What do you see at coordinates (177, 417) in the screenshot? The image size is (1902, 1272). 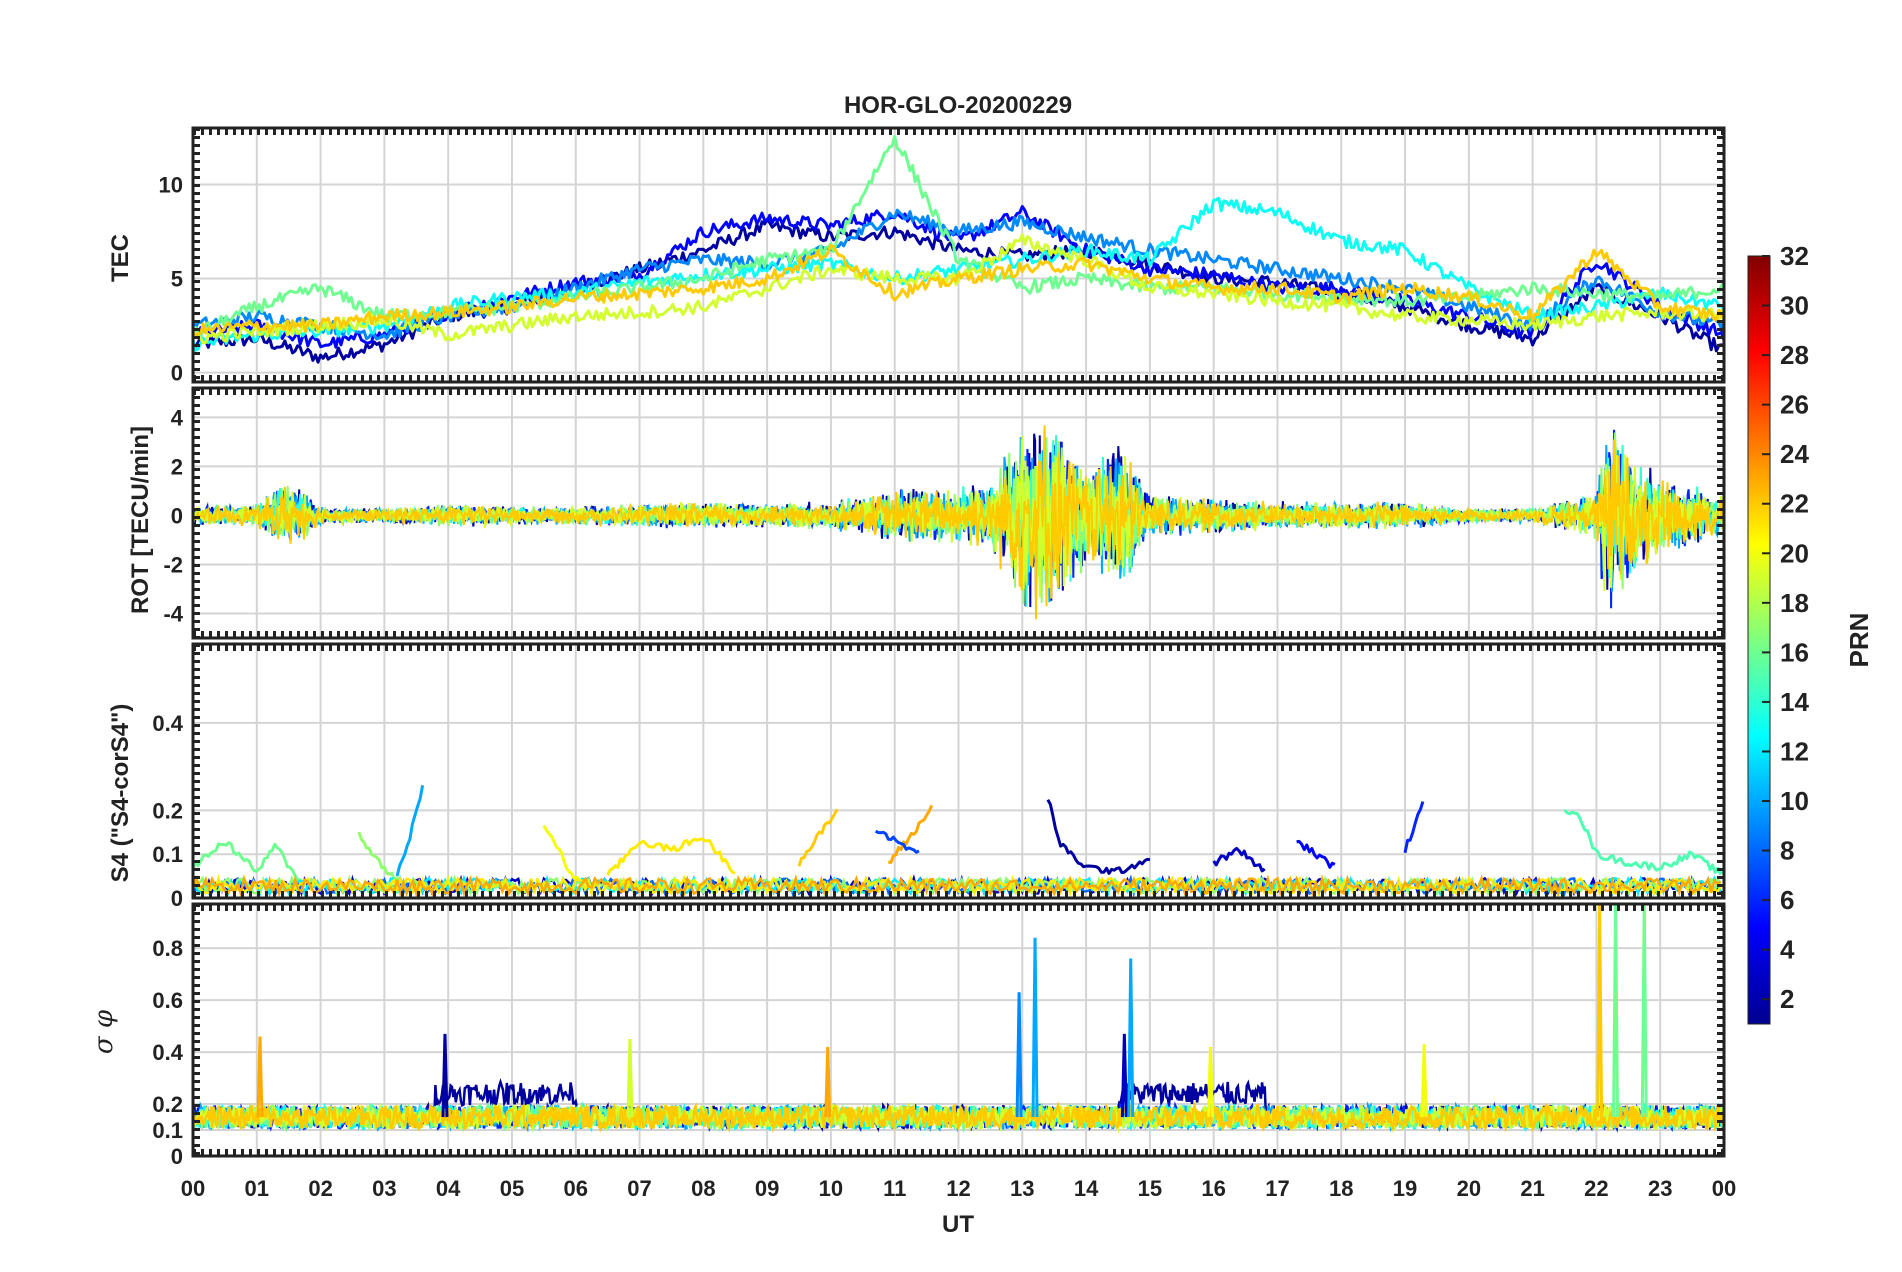 I see `rot-ytick-label: 4` at bounding box center [177, 417].